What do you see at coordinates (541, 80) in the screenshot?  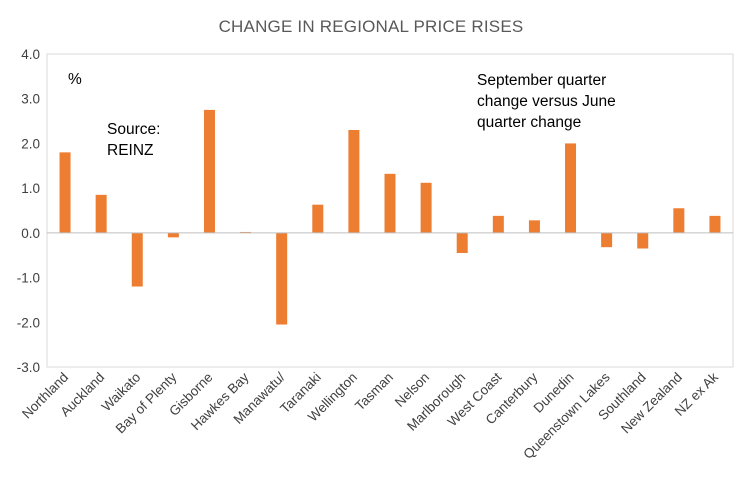 I see `note-annotation-line-1: September quarter` at bounding box center [541, 80].